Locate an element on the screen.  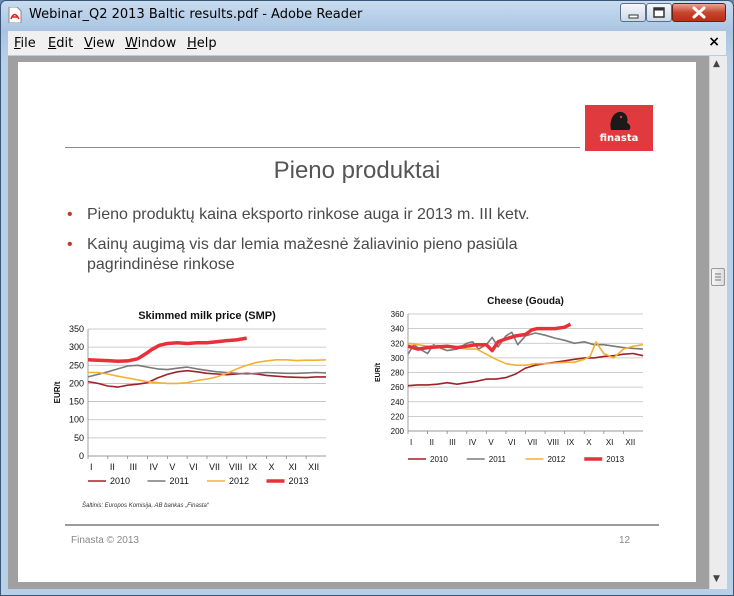
close-button is located at coordinates (699, 12).